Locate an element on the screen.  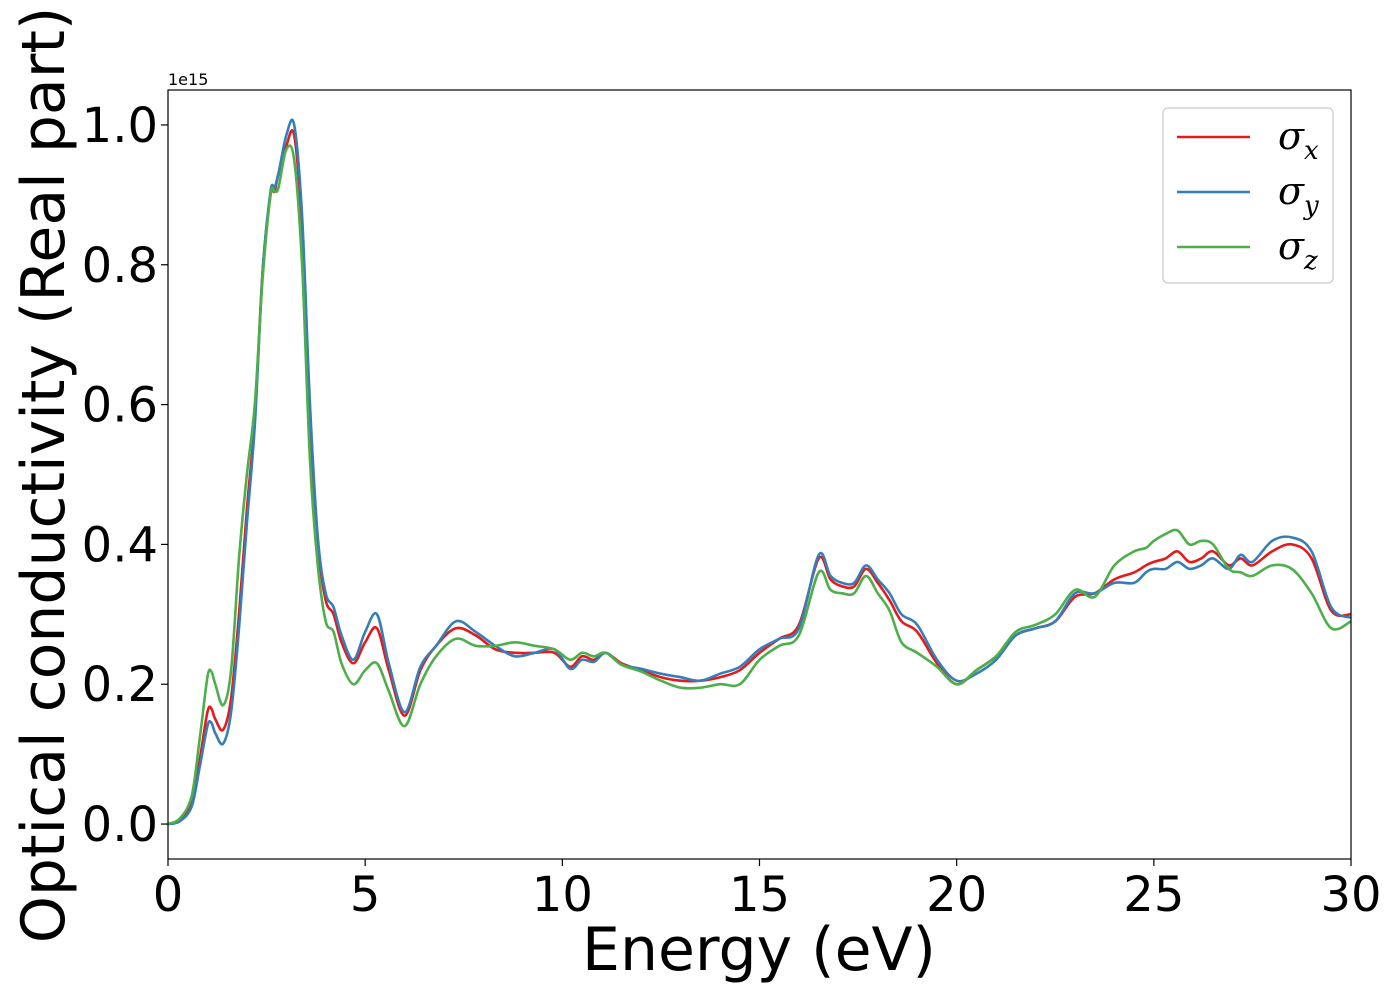
y-tick-label: 0.0 is located at coordinates (120, 825).